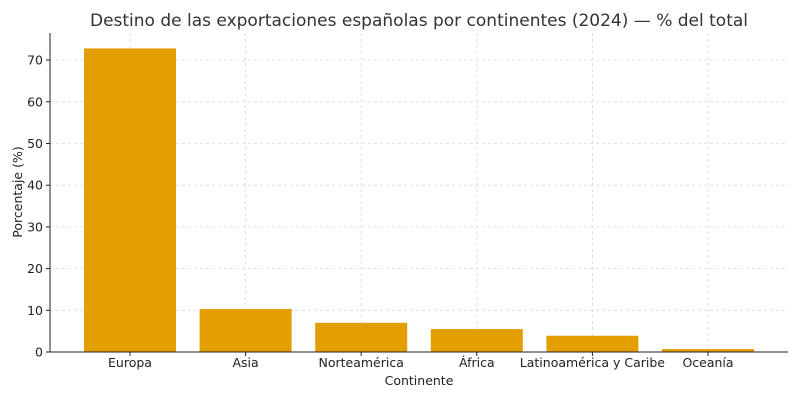 The height and width of the screenshot is (400, 800). I want to click on bar-europa, so click(130, 200).